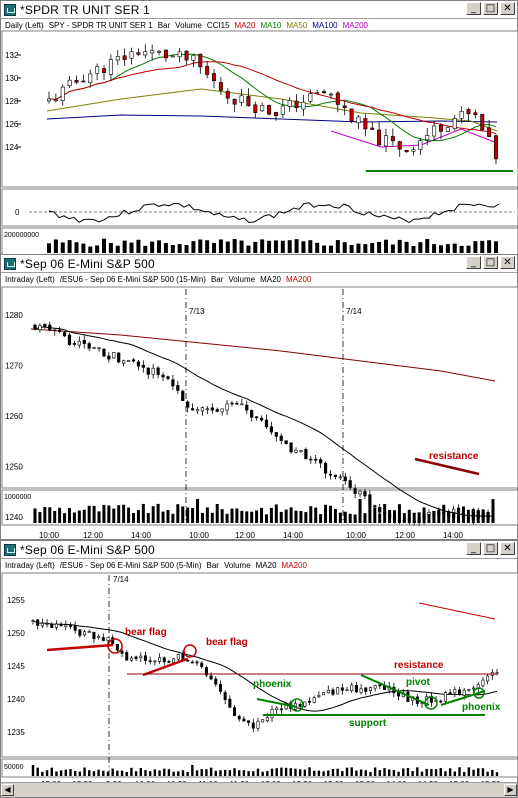 The image size is (518, 798). What do you see at coordinates (293, 535) in the screenshot?
I see `time-tick-label: 14:00` at bounding box center [293, 535].